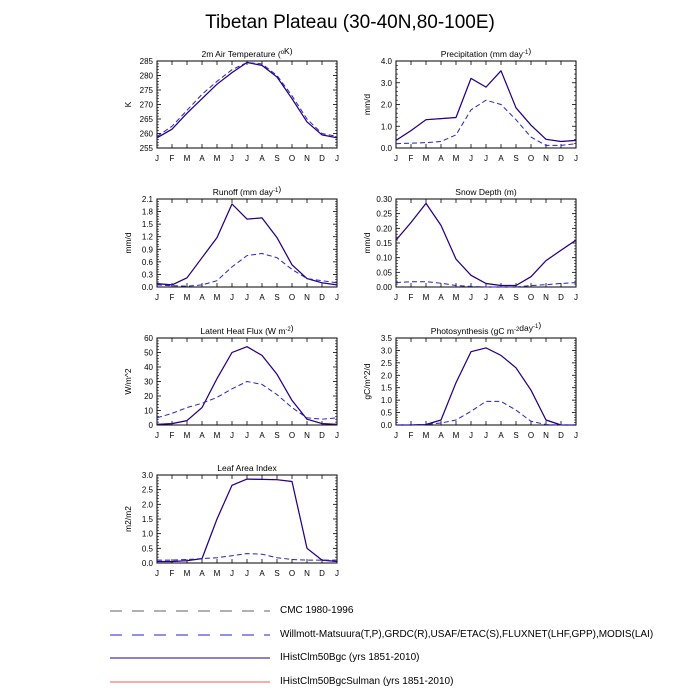 The image size is (700, 700). Describe the element at coordinates (322, 573) in the screenshot. I see `x-tick-label: D` at that location.